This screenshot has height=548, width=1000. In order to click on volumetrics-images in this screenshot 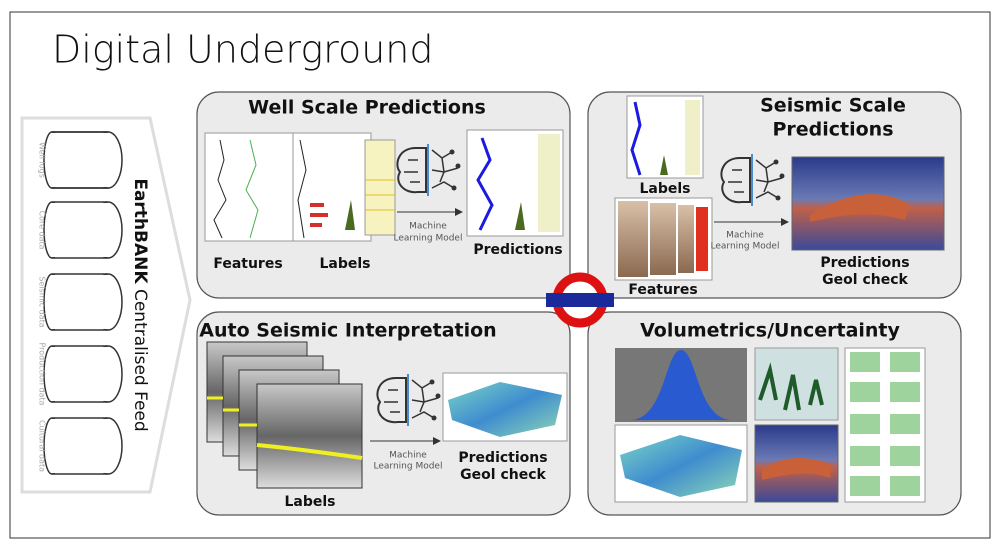, I will do `click(770, 425)`.